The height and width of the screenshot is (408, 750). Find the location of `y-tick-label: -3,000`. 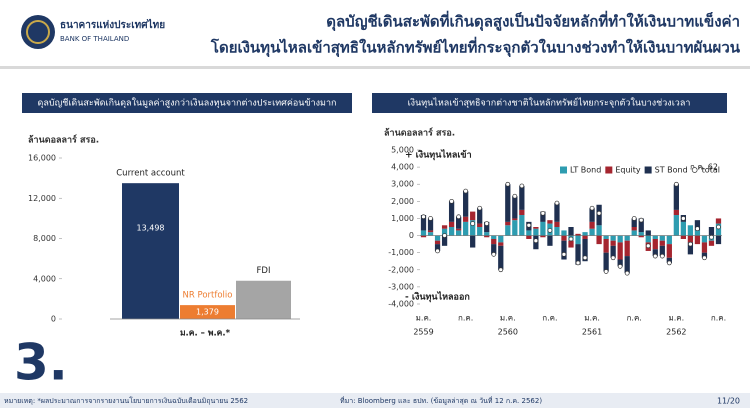

y-tick-label: -3,000 is located at coordinates (401, 286).